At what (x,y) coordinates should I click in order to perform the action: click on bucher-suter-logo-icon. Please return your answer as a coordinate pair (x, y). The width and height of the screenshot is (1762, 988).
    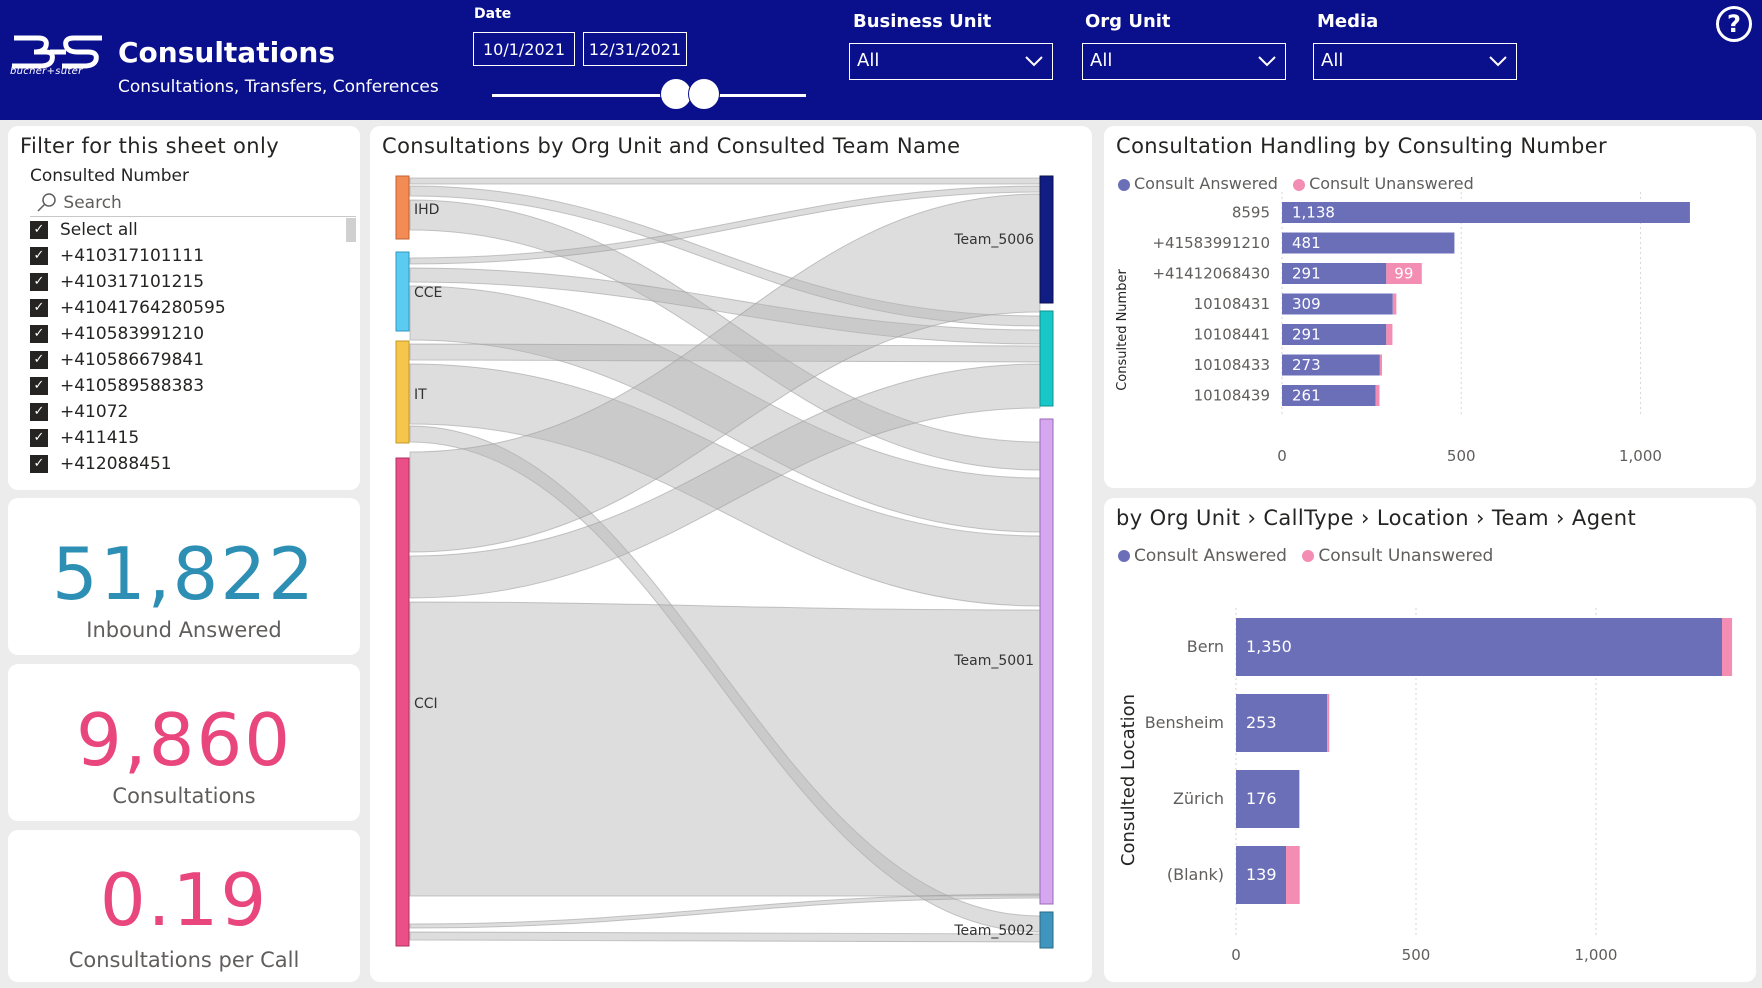
    Looking at the image, I should click on (57, 52).